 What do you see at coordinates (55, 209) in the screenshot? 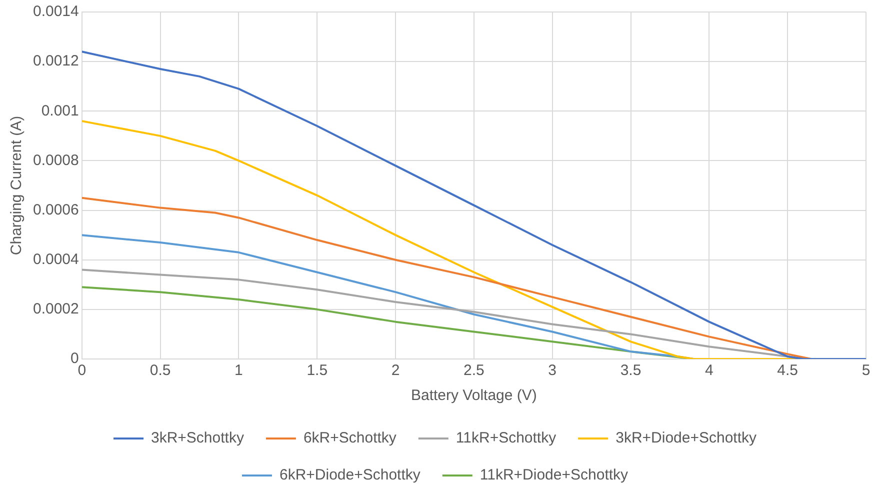
I see `y-tick-label: 0.0006` at bounding box center [55, 209].